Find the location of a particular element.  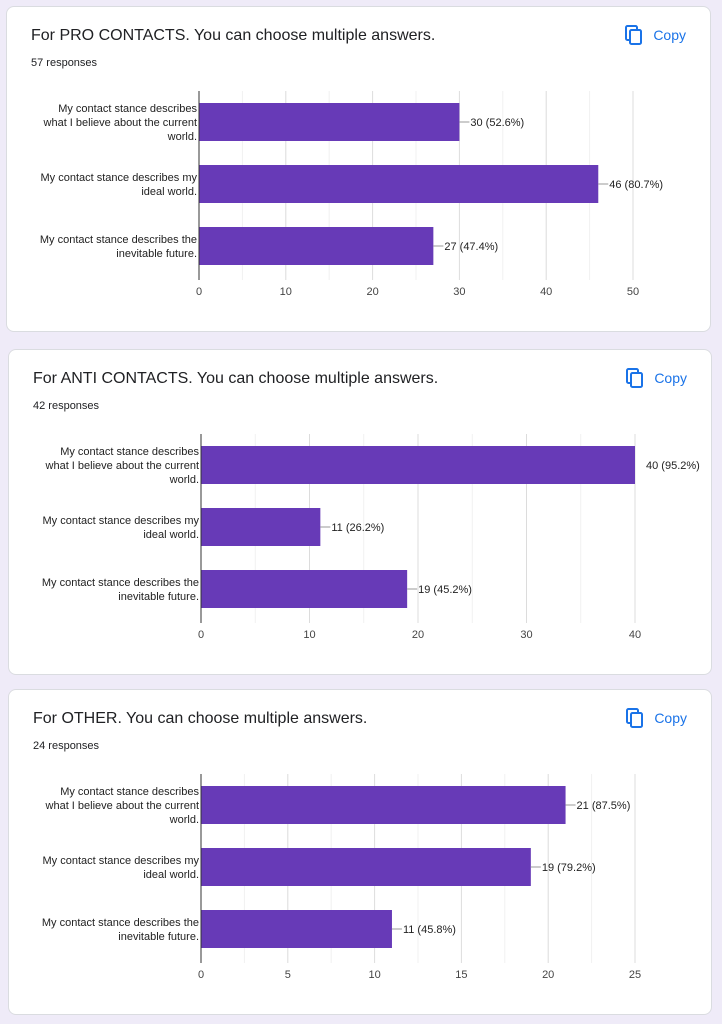

data-label: 11 (26.2%) is located at coordinates (357, 528).